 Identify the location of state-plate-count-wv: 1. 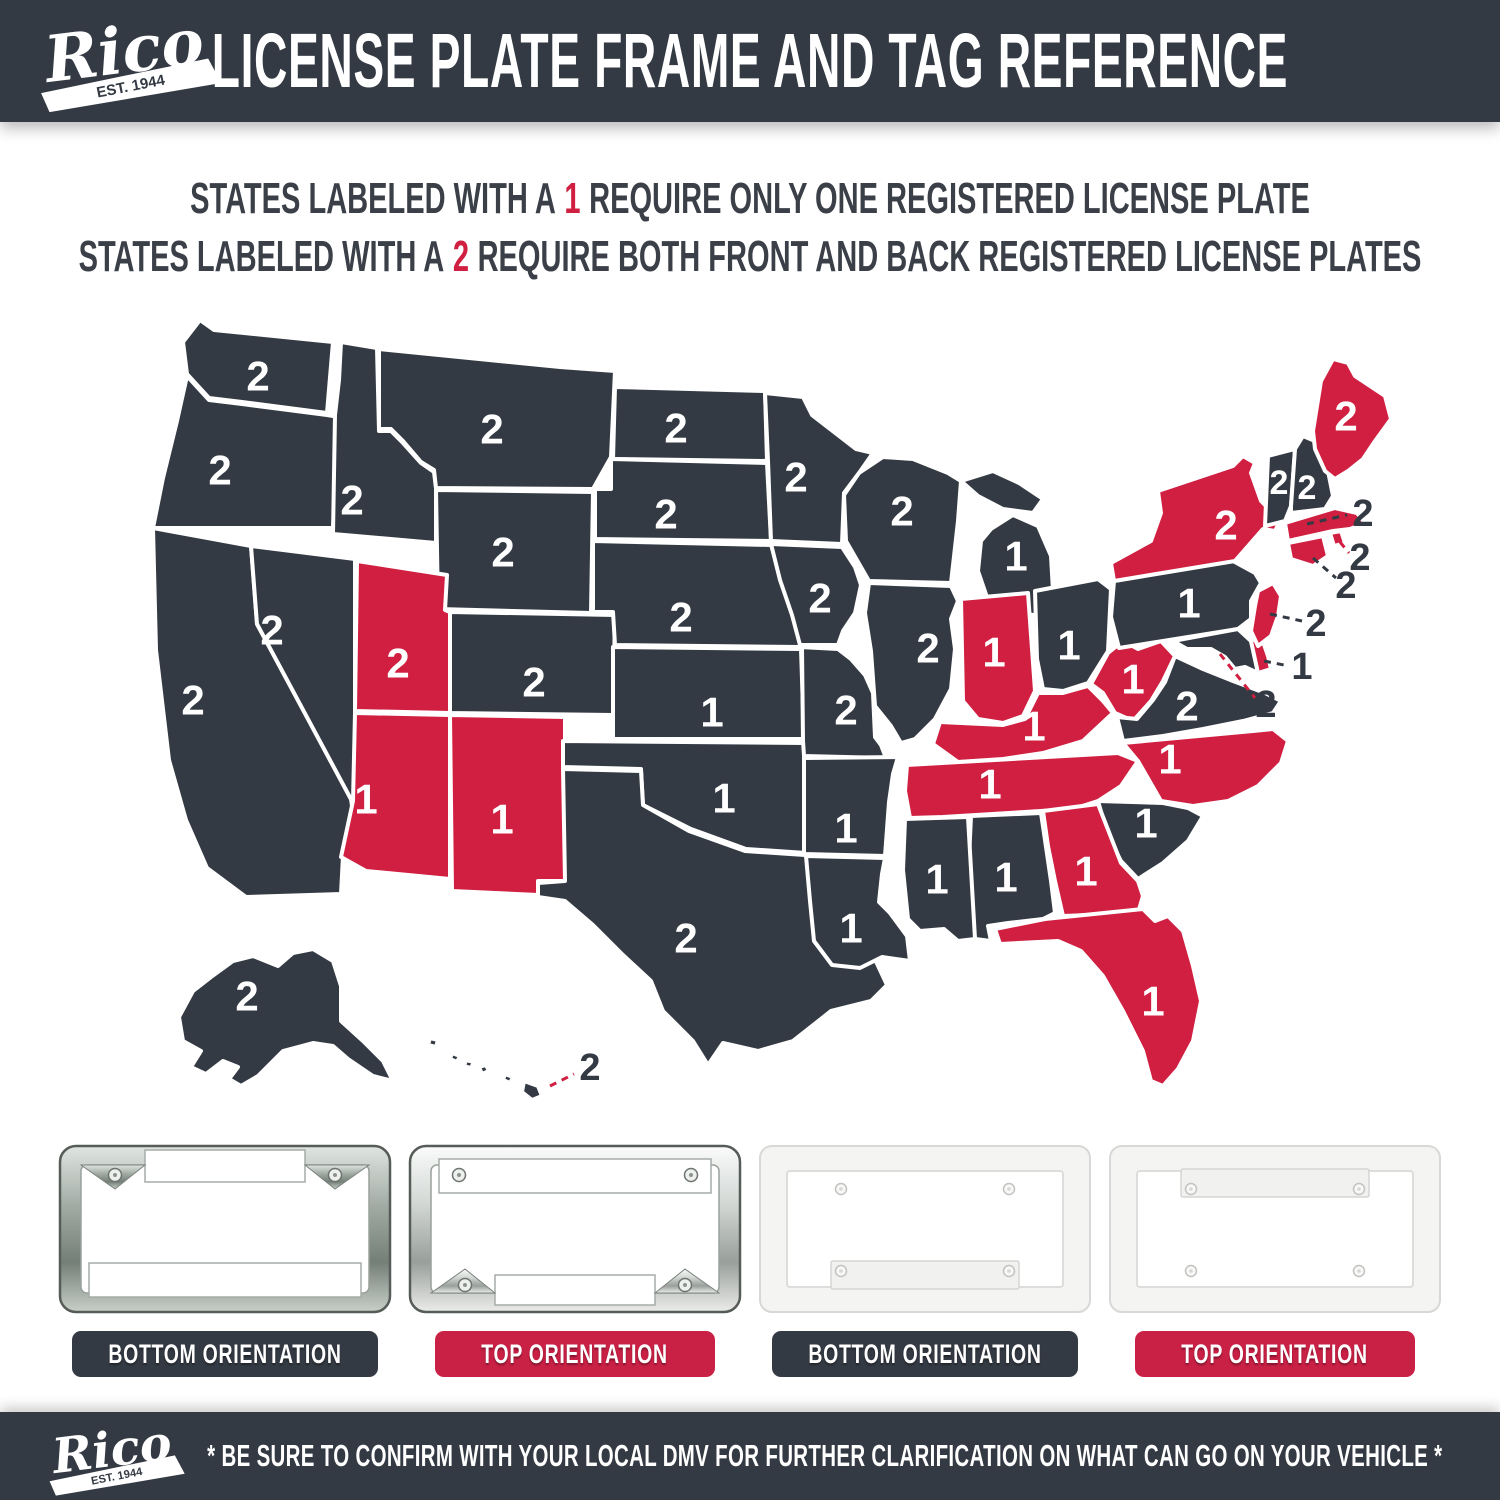
(1132, 679).